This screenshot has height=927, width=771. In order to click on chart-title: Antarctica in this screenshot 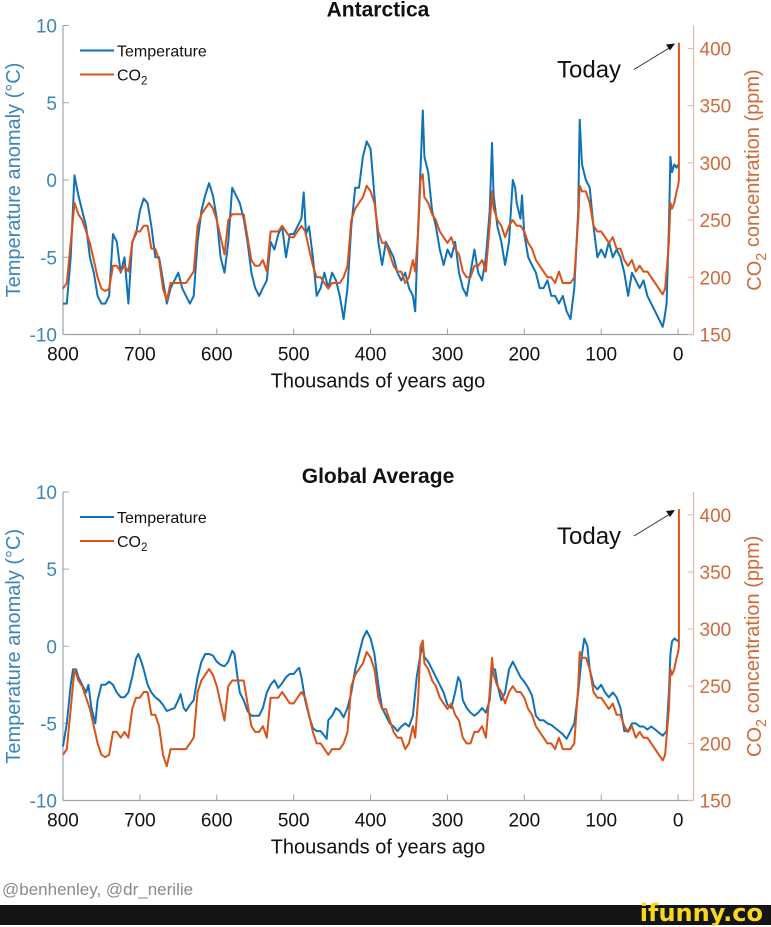, I will do `click(378, 11)`.